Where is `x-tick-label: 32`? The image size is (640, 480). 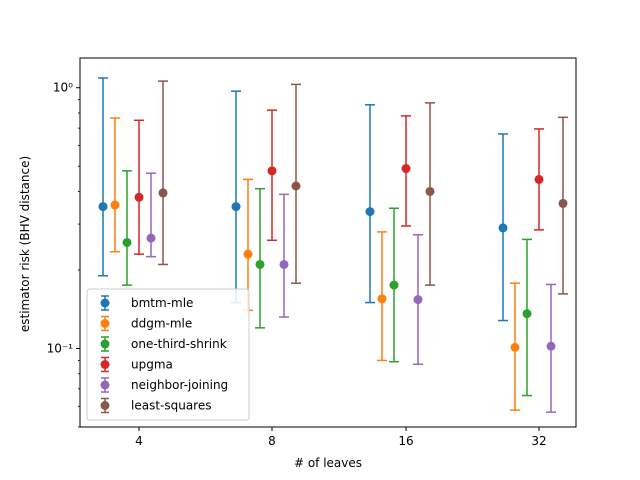
x-tick-label: 32 is located at coordinates (538, 441).